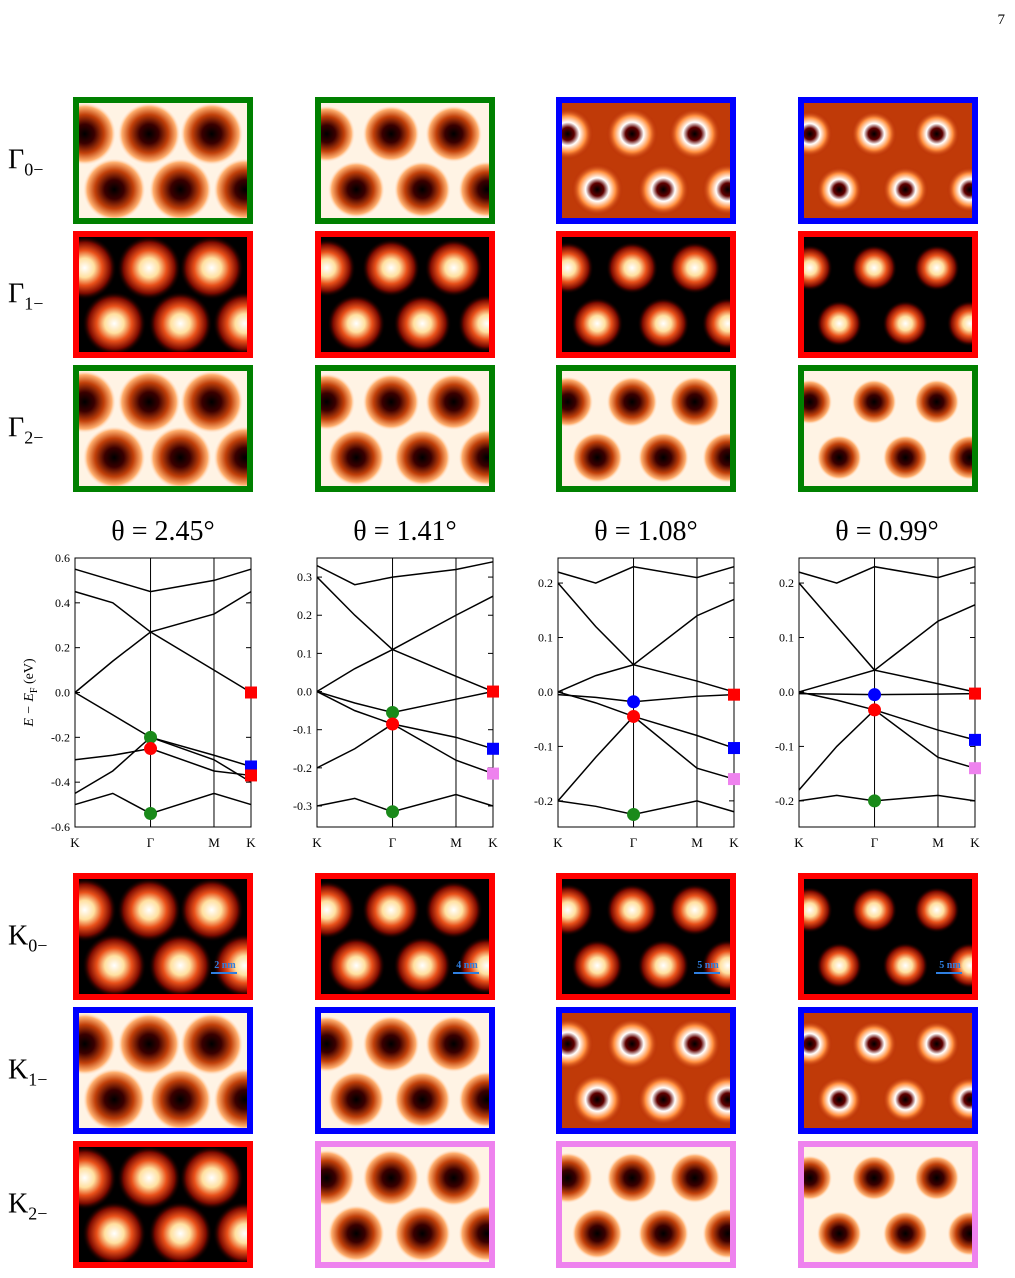  What do you see at coordinates (31, 693) in the screenshot?
I see `y-axis-label: E − EF (eV)` at bounding box center [31, 693].